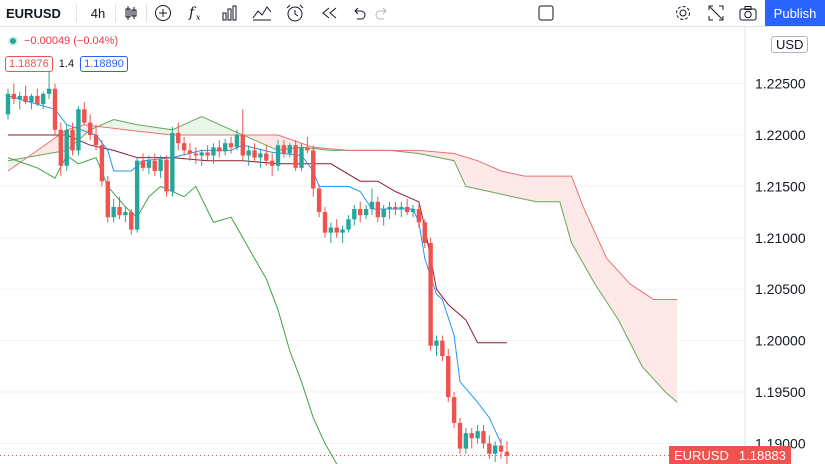  I want to click on ichimoku-value-b: 1.18890, so click(104, 64).